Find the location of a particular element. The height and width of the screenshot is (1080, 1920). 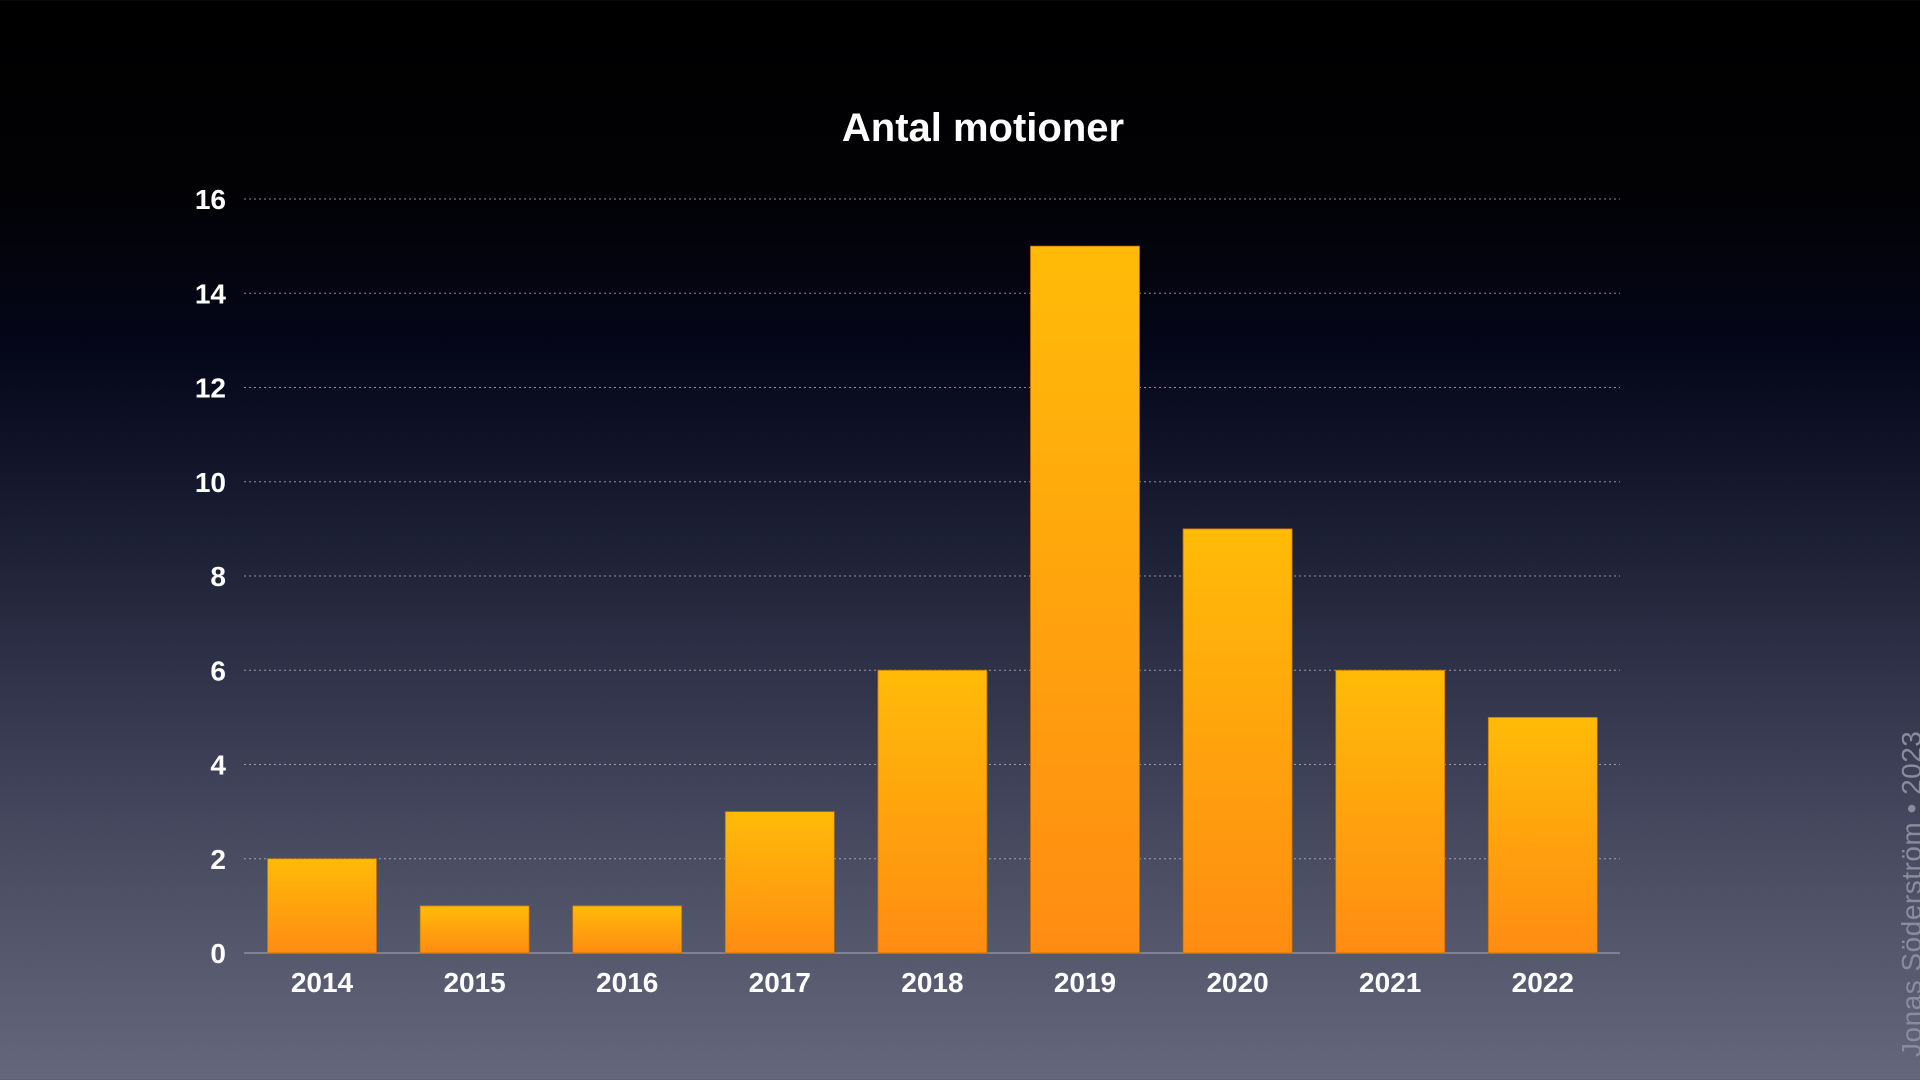

x-tick-label: 2018 is located at coordinates (932, 982).